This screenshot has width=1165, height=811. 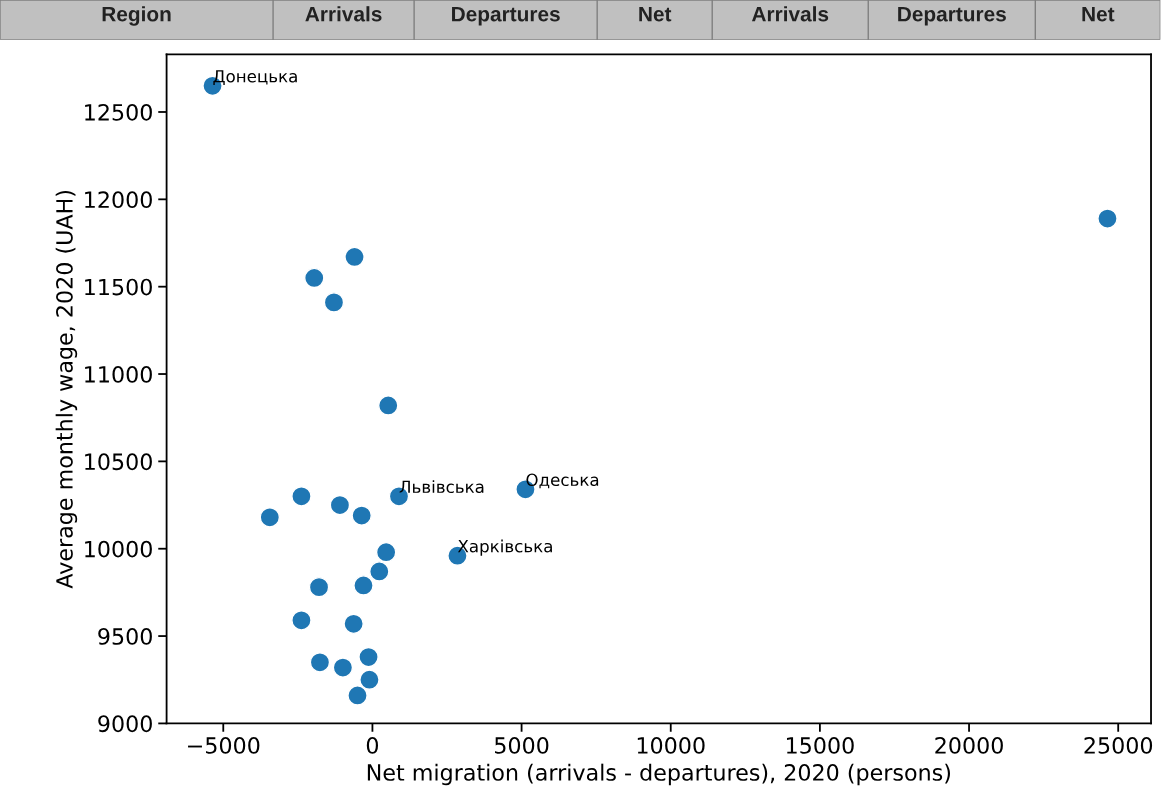 What do you see at coordinates (1118, 745) in the screenshot?
I see `x-tick-label: 25000` at bounding box center [1118, 745].